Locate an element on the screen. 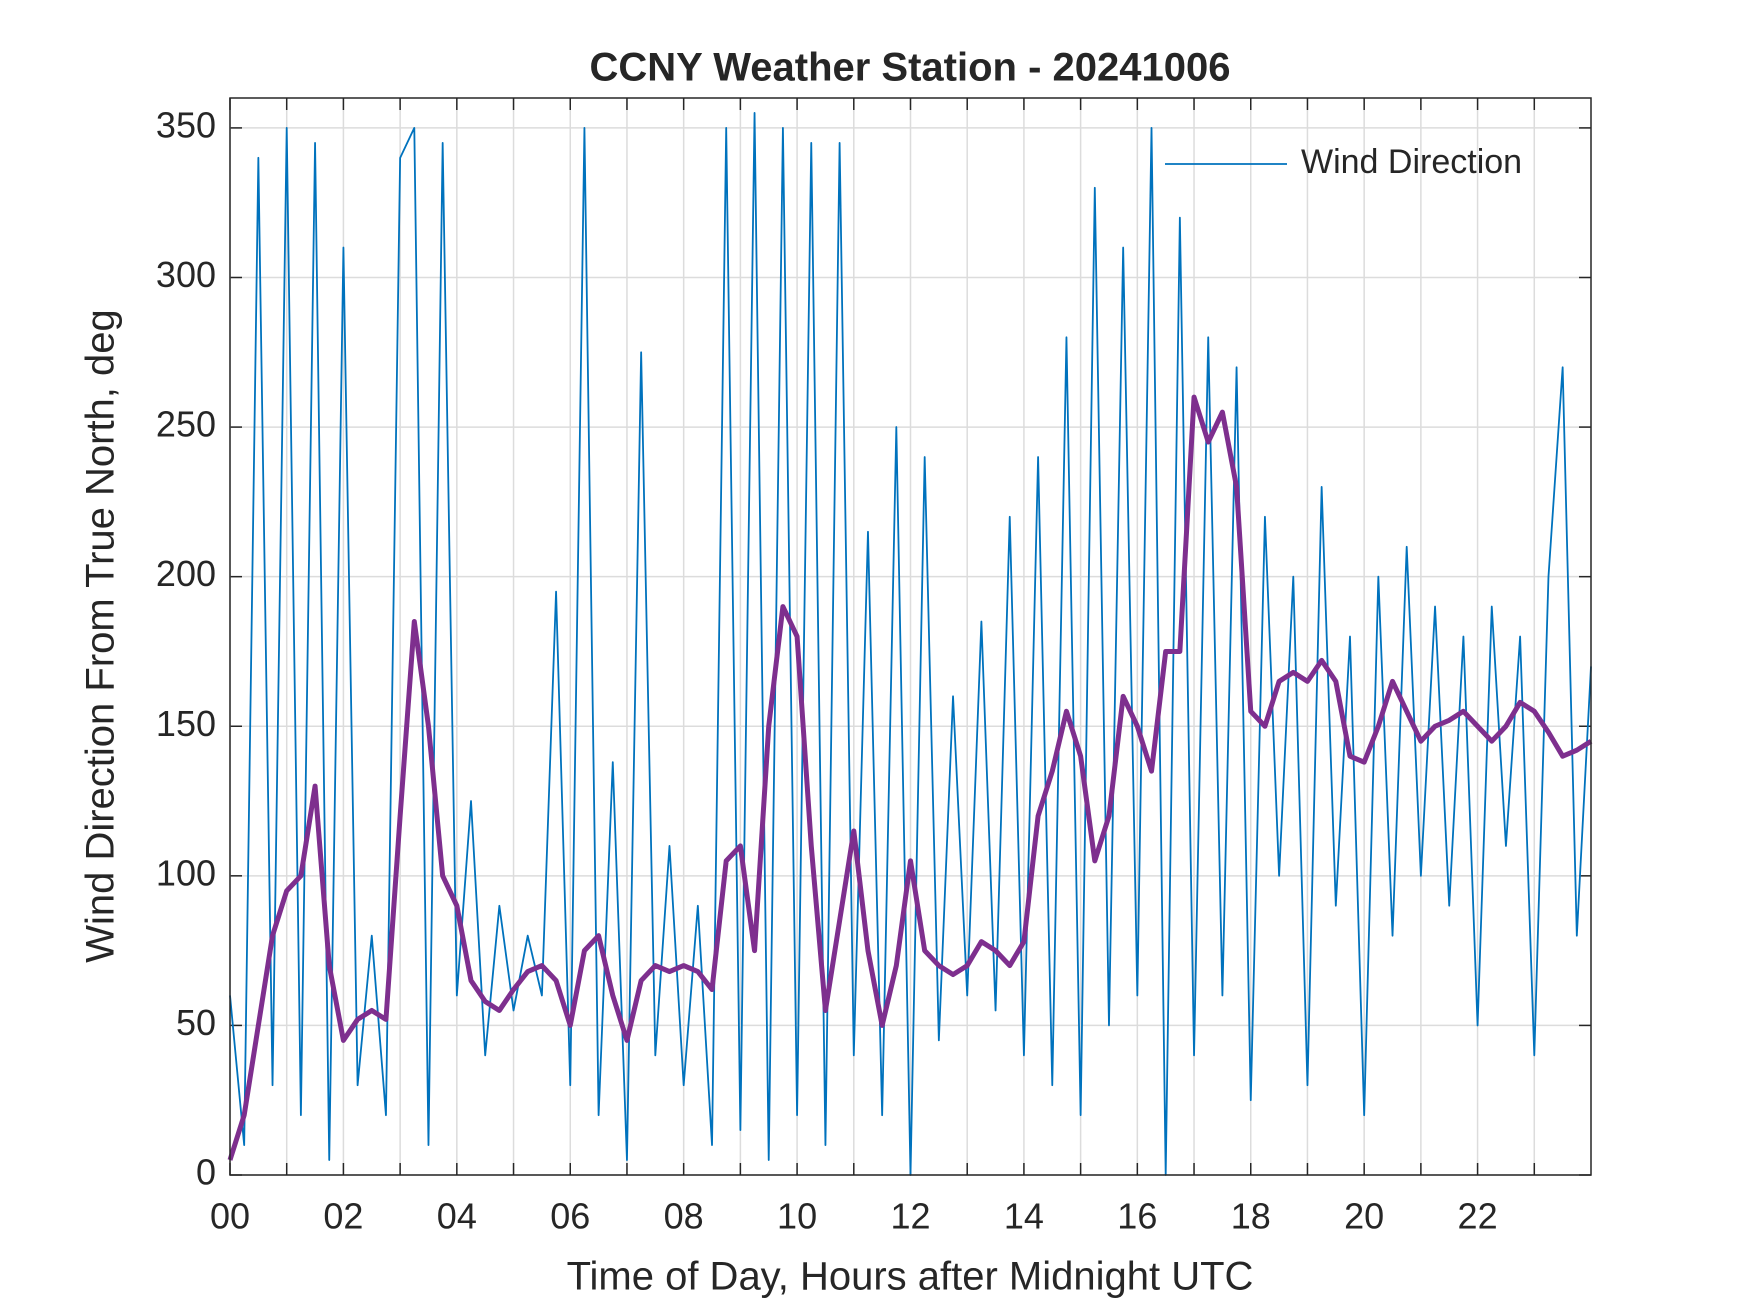 Image resolution: width=1750 pixels, height=1313 pixels. y-tick-label: 300 is located at coordinates (186, 274).